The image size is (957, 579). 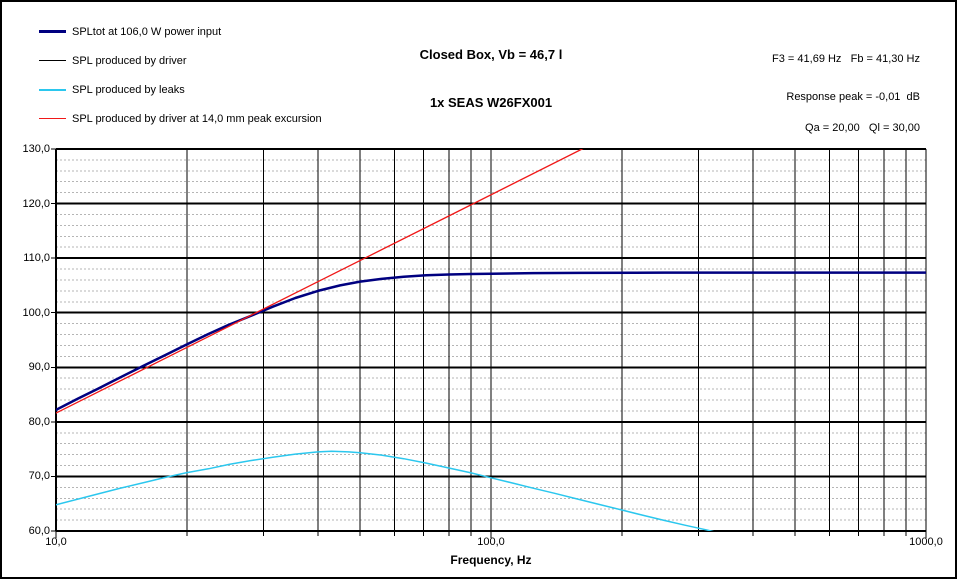 I want to click on legend-item: SPL produced by driver, so click(x=180, y=60).